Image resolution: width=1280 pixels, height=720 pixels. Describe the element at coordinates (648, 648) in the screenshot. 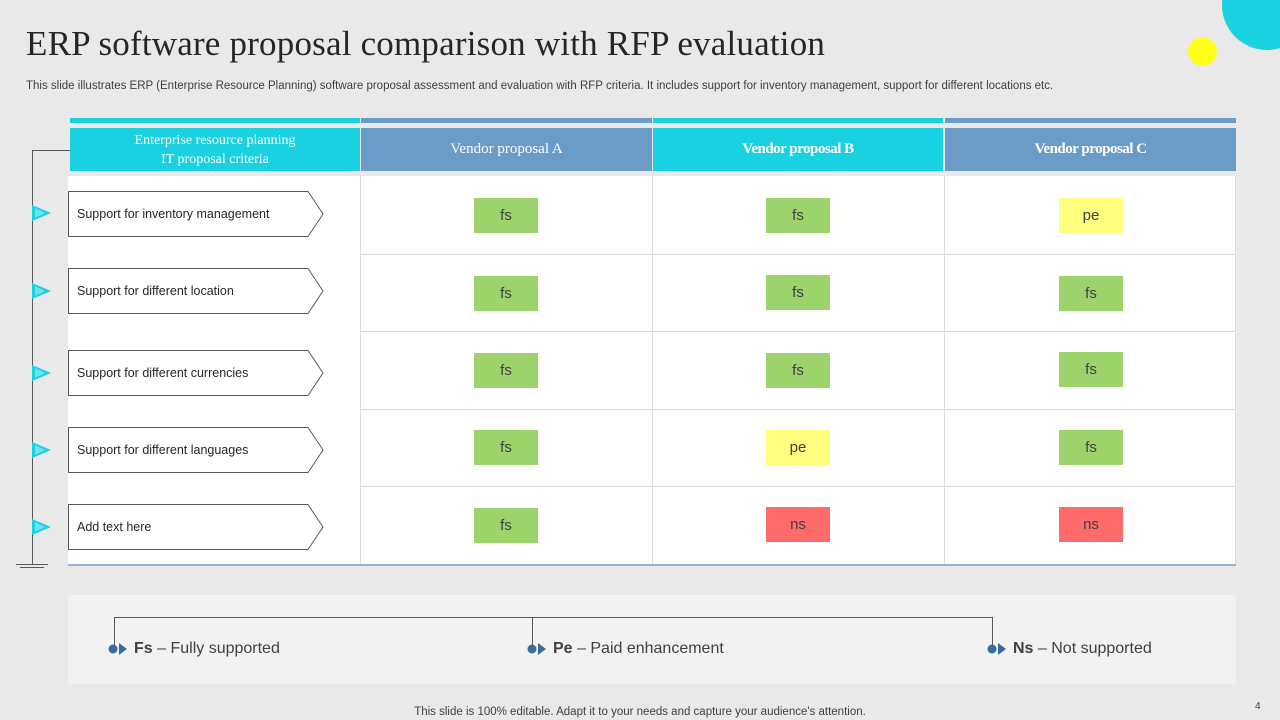

I see `legend-text: – Paid enhancement` at that location.